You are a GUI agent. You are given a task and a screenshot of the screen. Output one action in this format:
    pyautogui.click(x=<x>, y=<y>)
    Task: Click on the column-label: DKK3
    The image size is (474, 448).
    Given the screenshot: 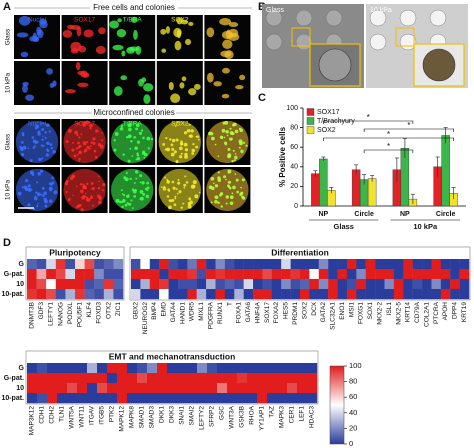 What is the action you would take?
    pyautogui.click(x=172, y=414)
    